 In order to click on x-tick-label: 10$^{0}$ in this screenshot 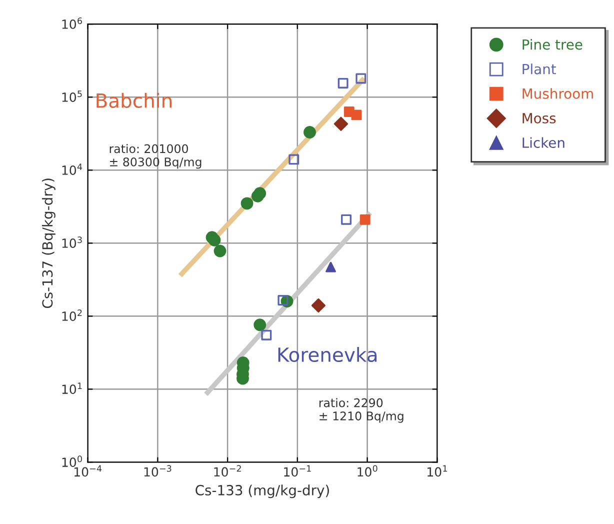, I will do `click(368, 471)`.